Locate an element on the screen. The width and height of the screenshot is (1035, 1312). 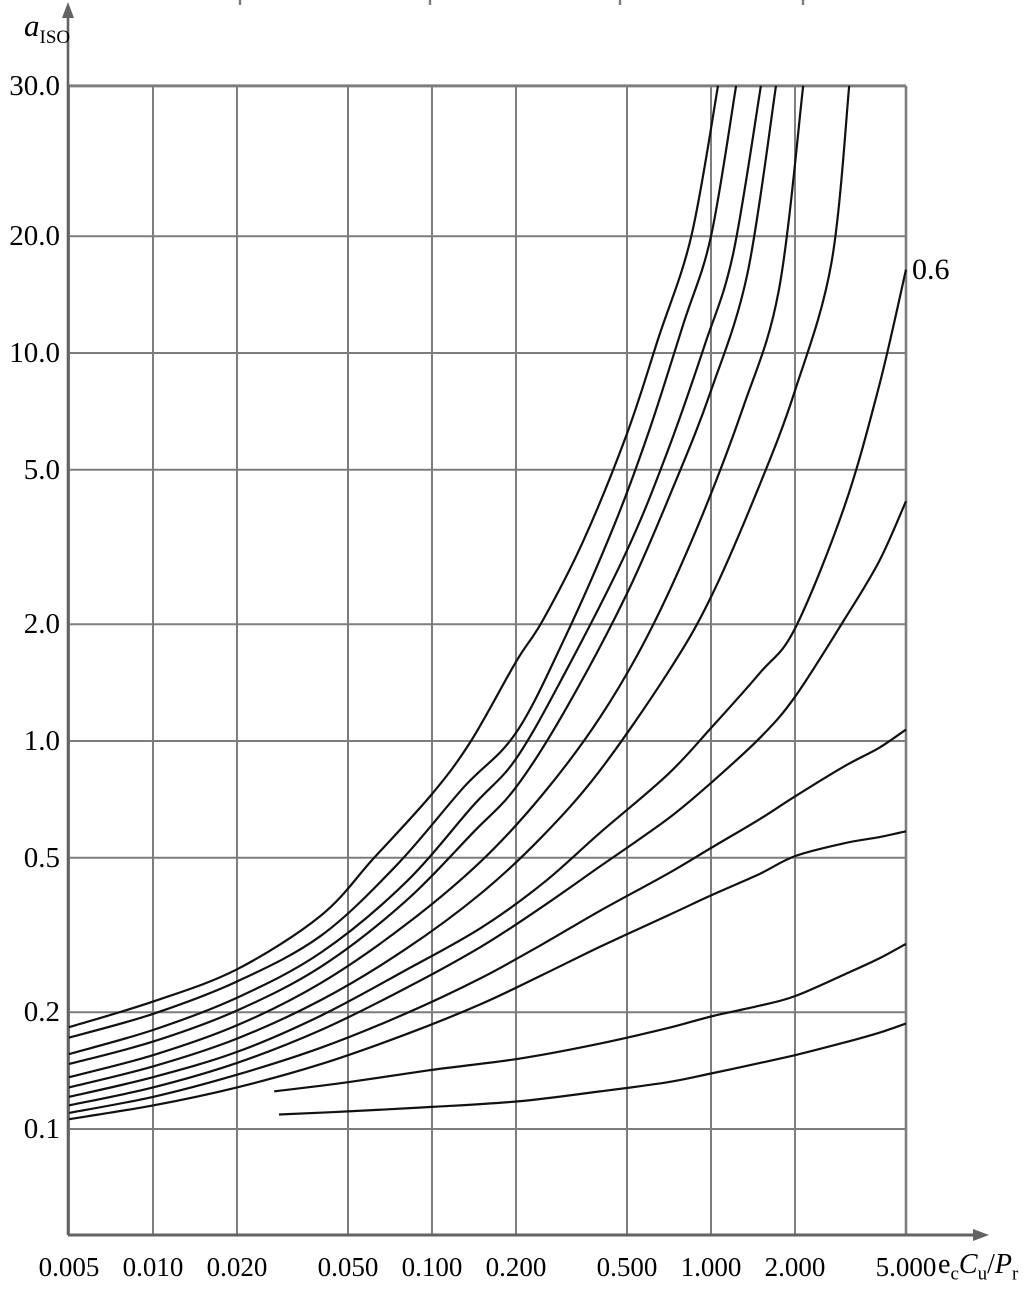
x-tick-label-0.010: 0.010 is located at coordinates (153, 1267).